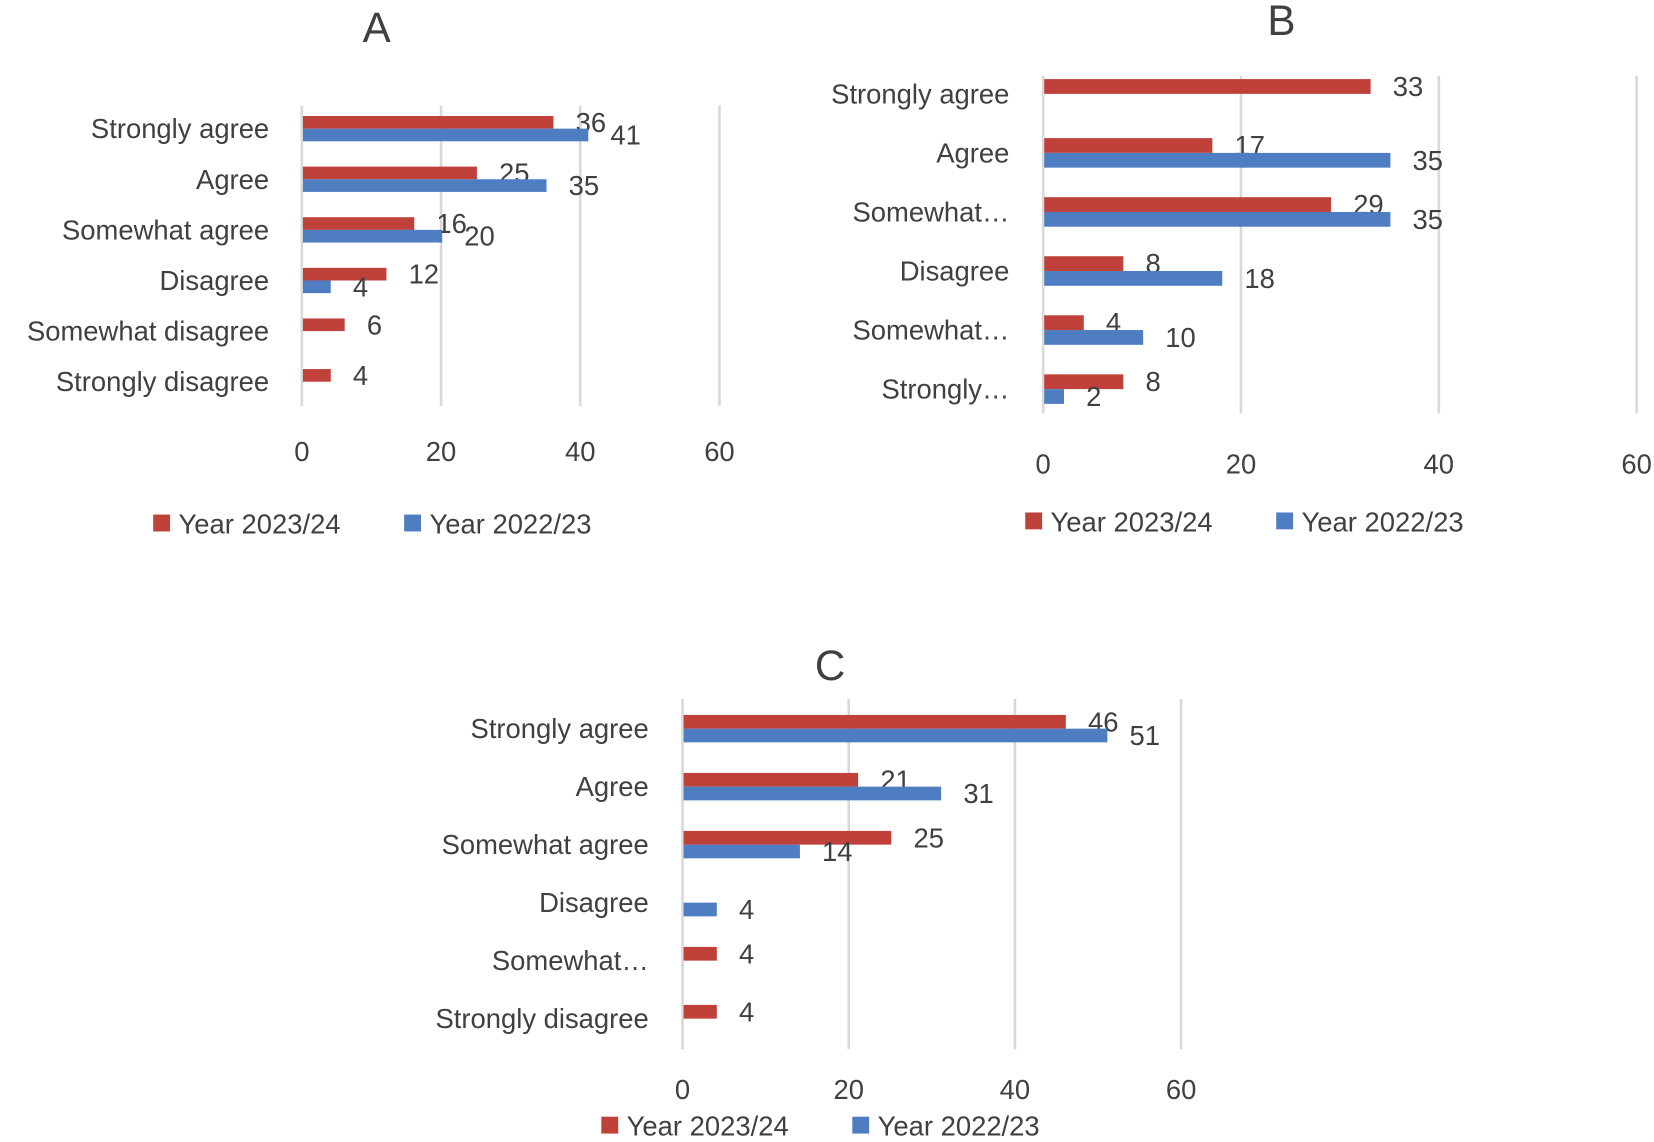 Image resolution: width=1654 pixels, height=1142 pixels. I want to click on category-label: Somewhat disagree, so click(148, 331).